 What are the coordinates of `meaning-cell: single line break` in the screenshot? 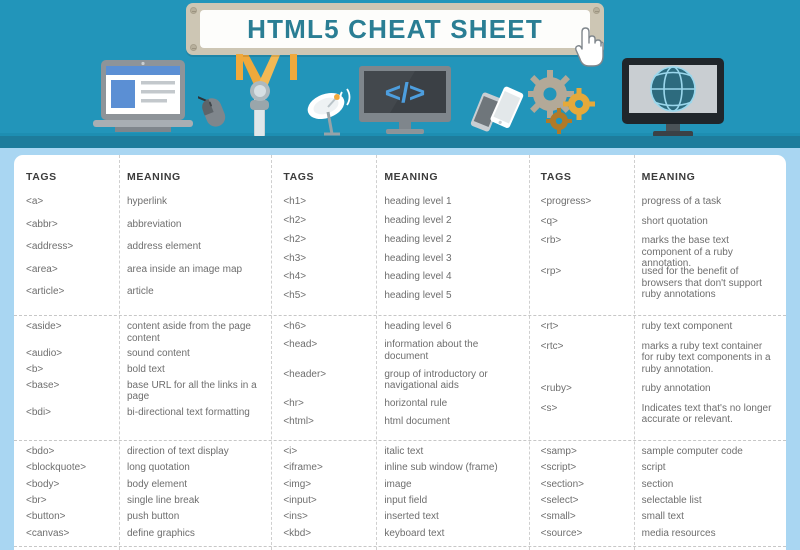 It's located at (163, 500).